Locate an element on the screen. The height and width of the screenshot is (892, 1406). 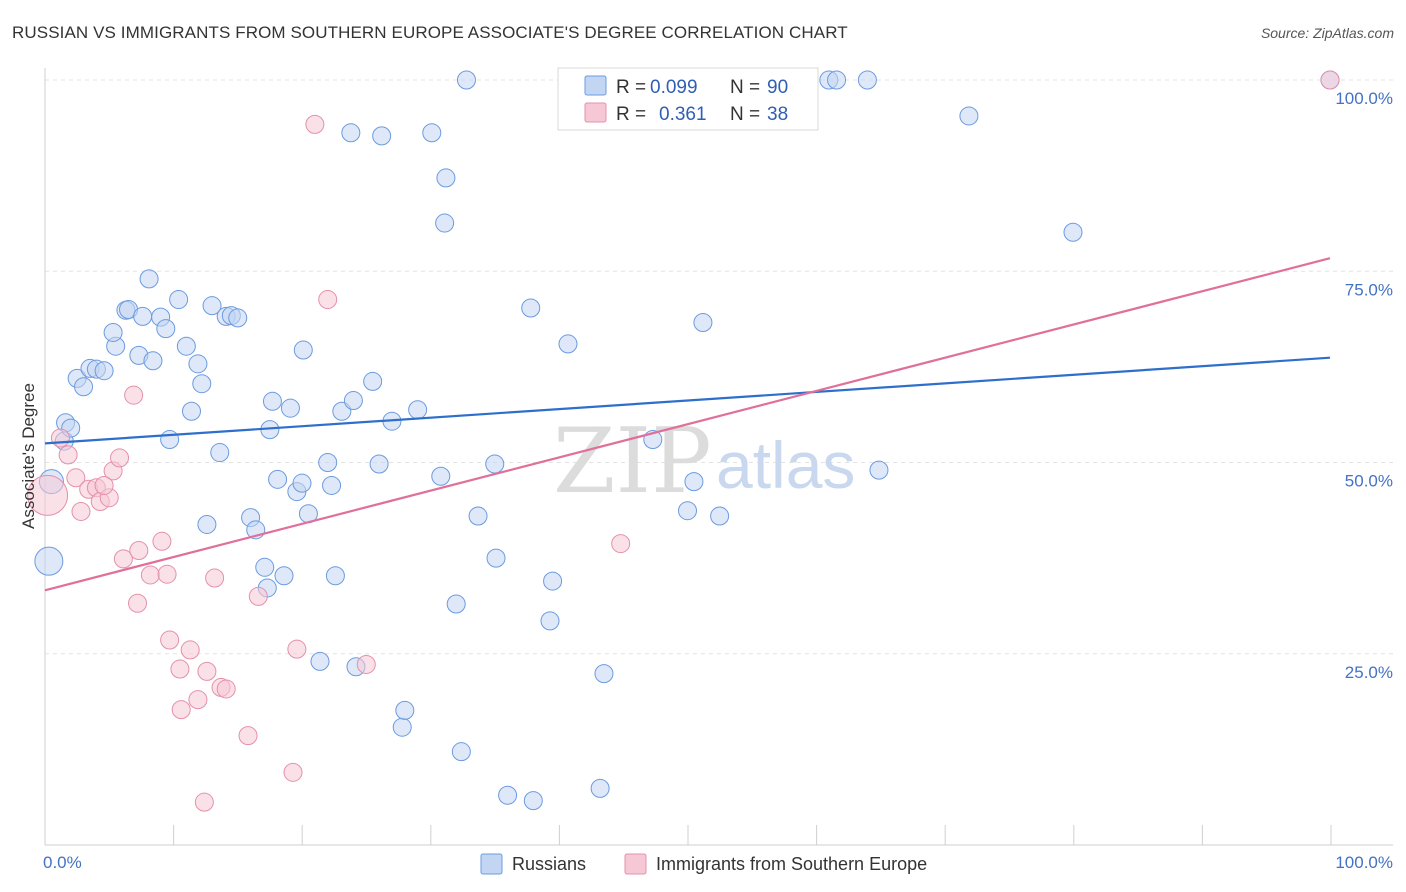
legend-n-label-russians: N = is located at coordinates (745, 87).